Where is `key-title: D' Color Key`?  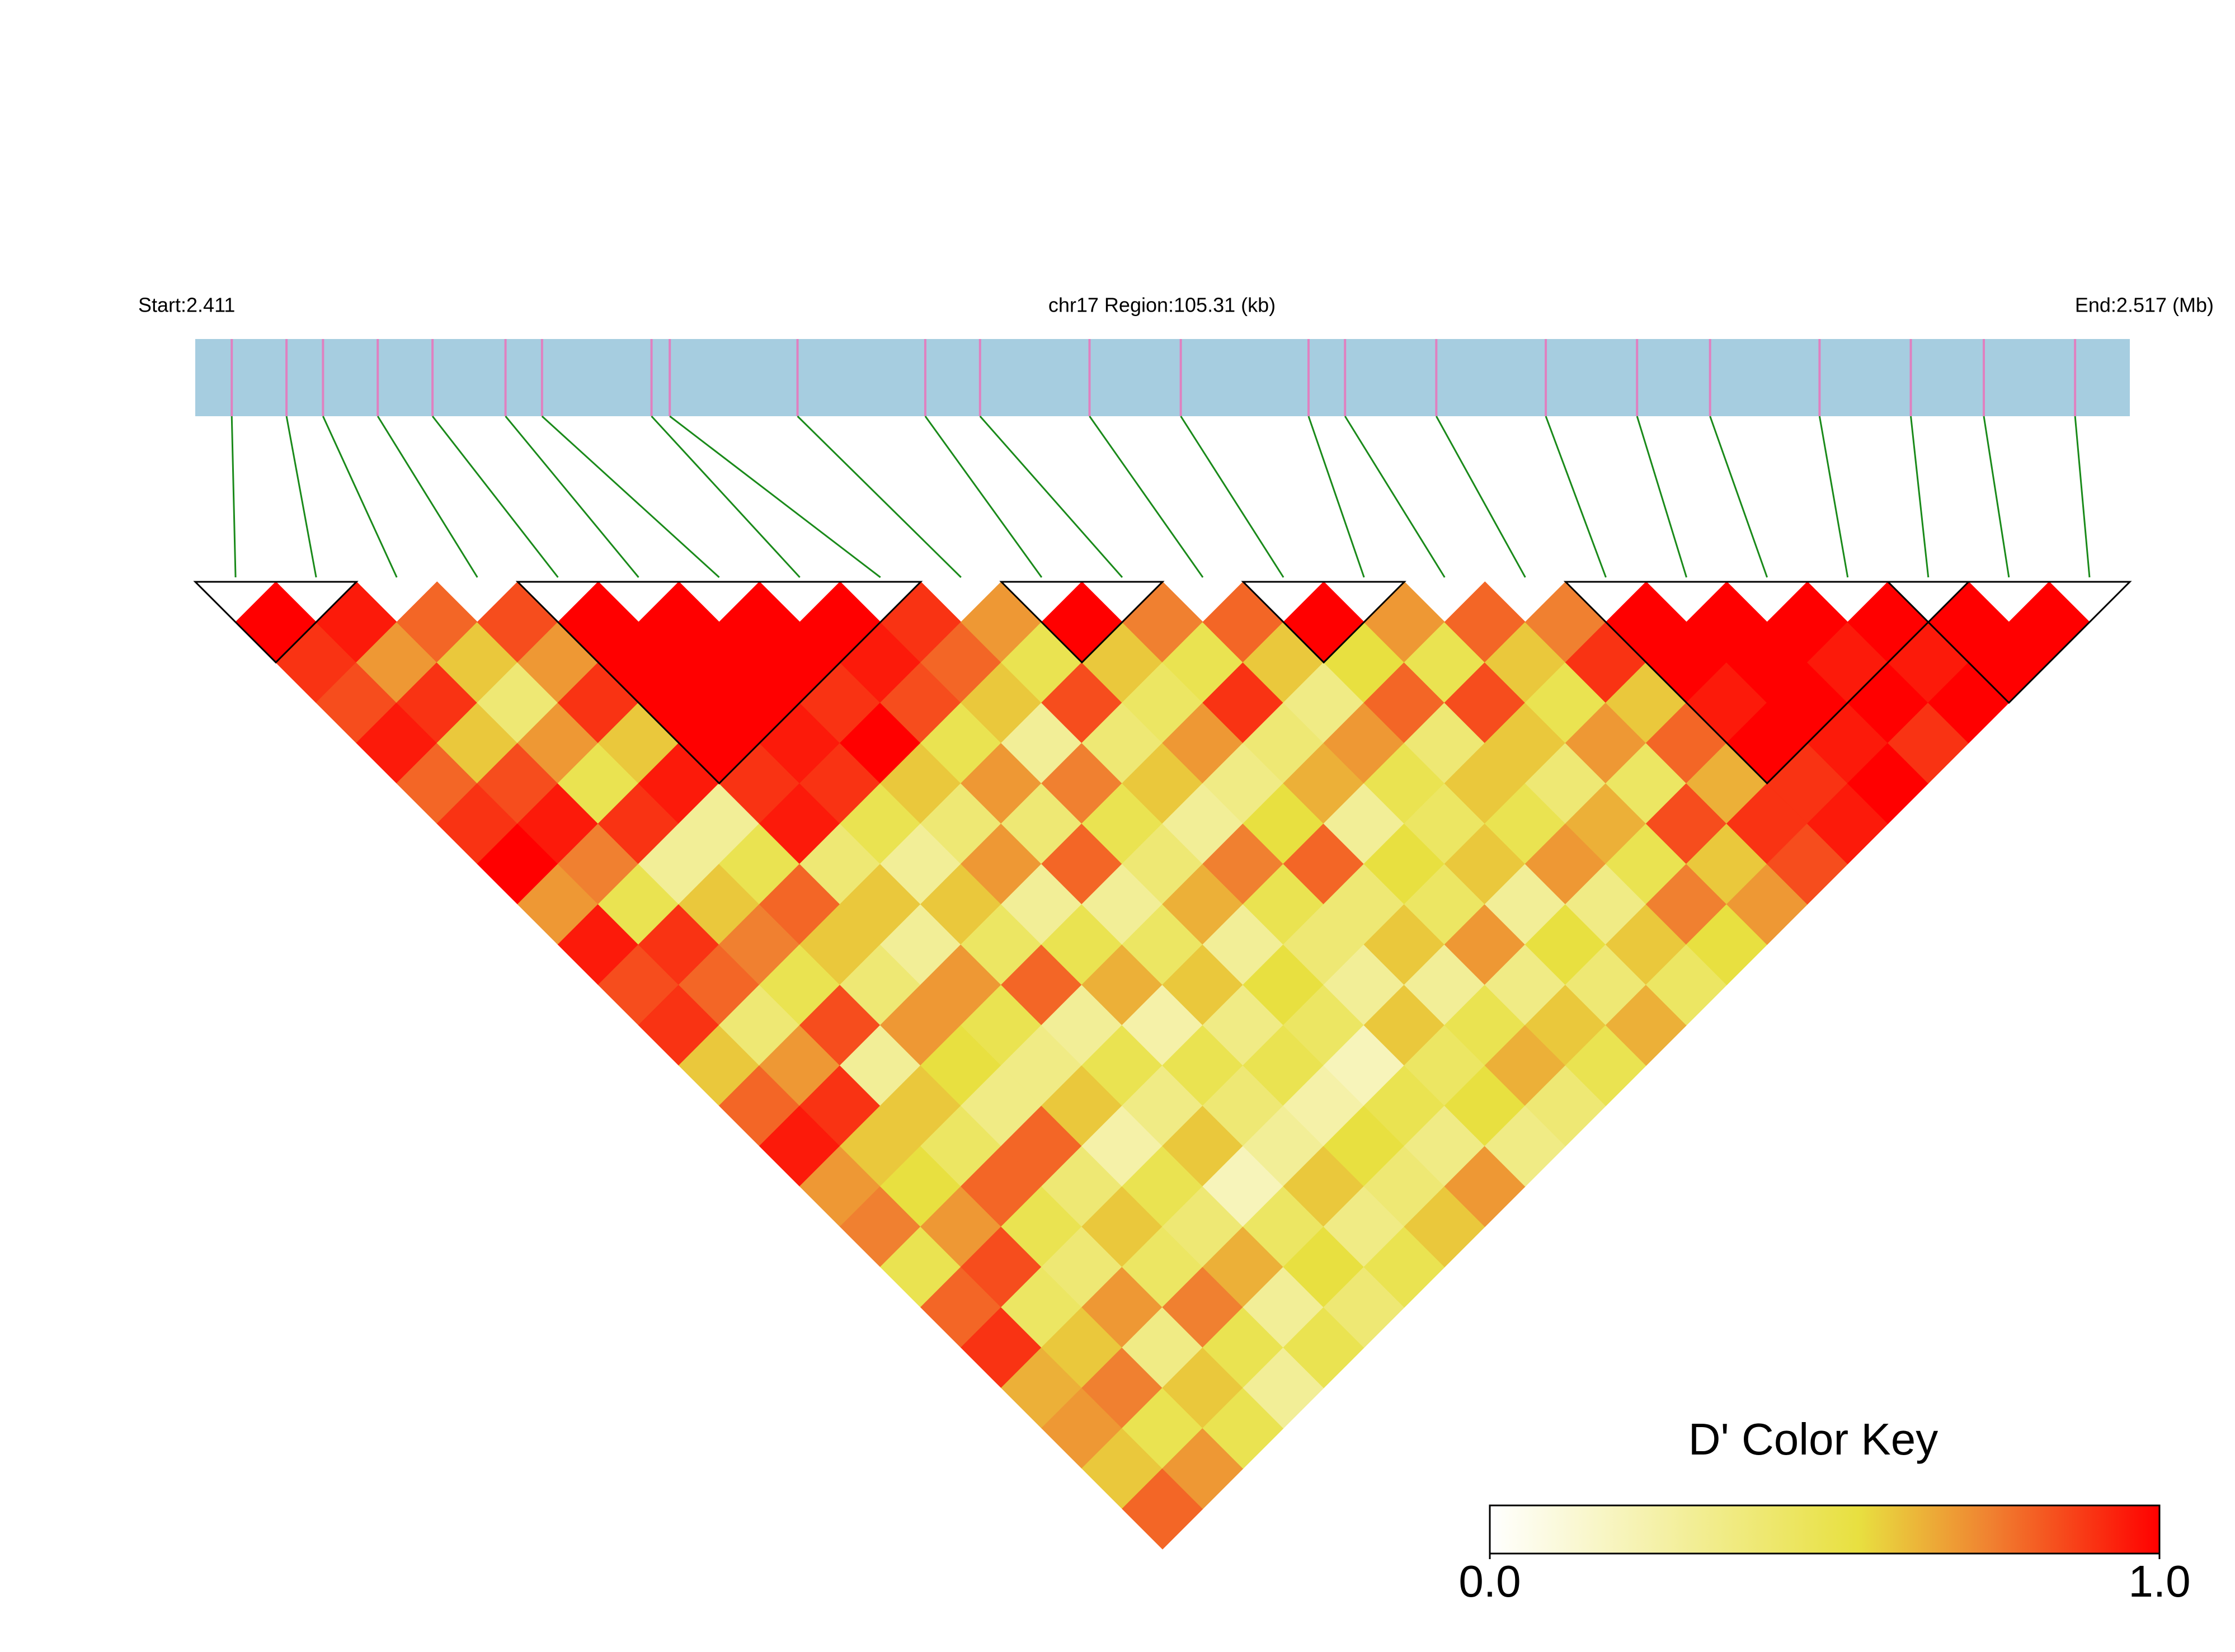
key-title: D' Color Key is located at coordinates (1813, 1439).